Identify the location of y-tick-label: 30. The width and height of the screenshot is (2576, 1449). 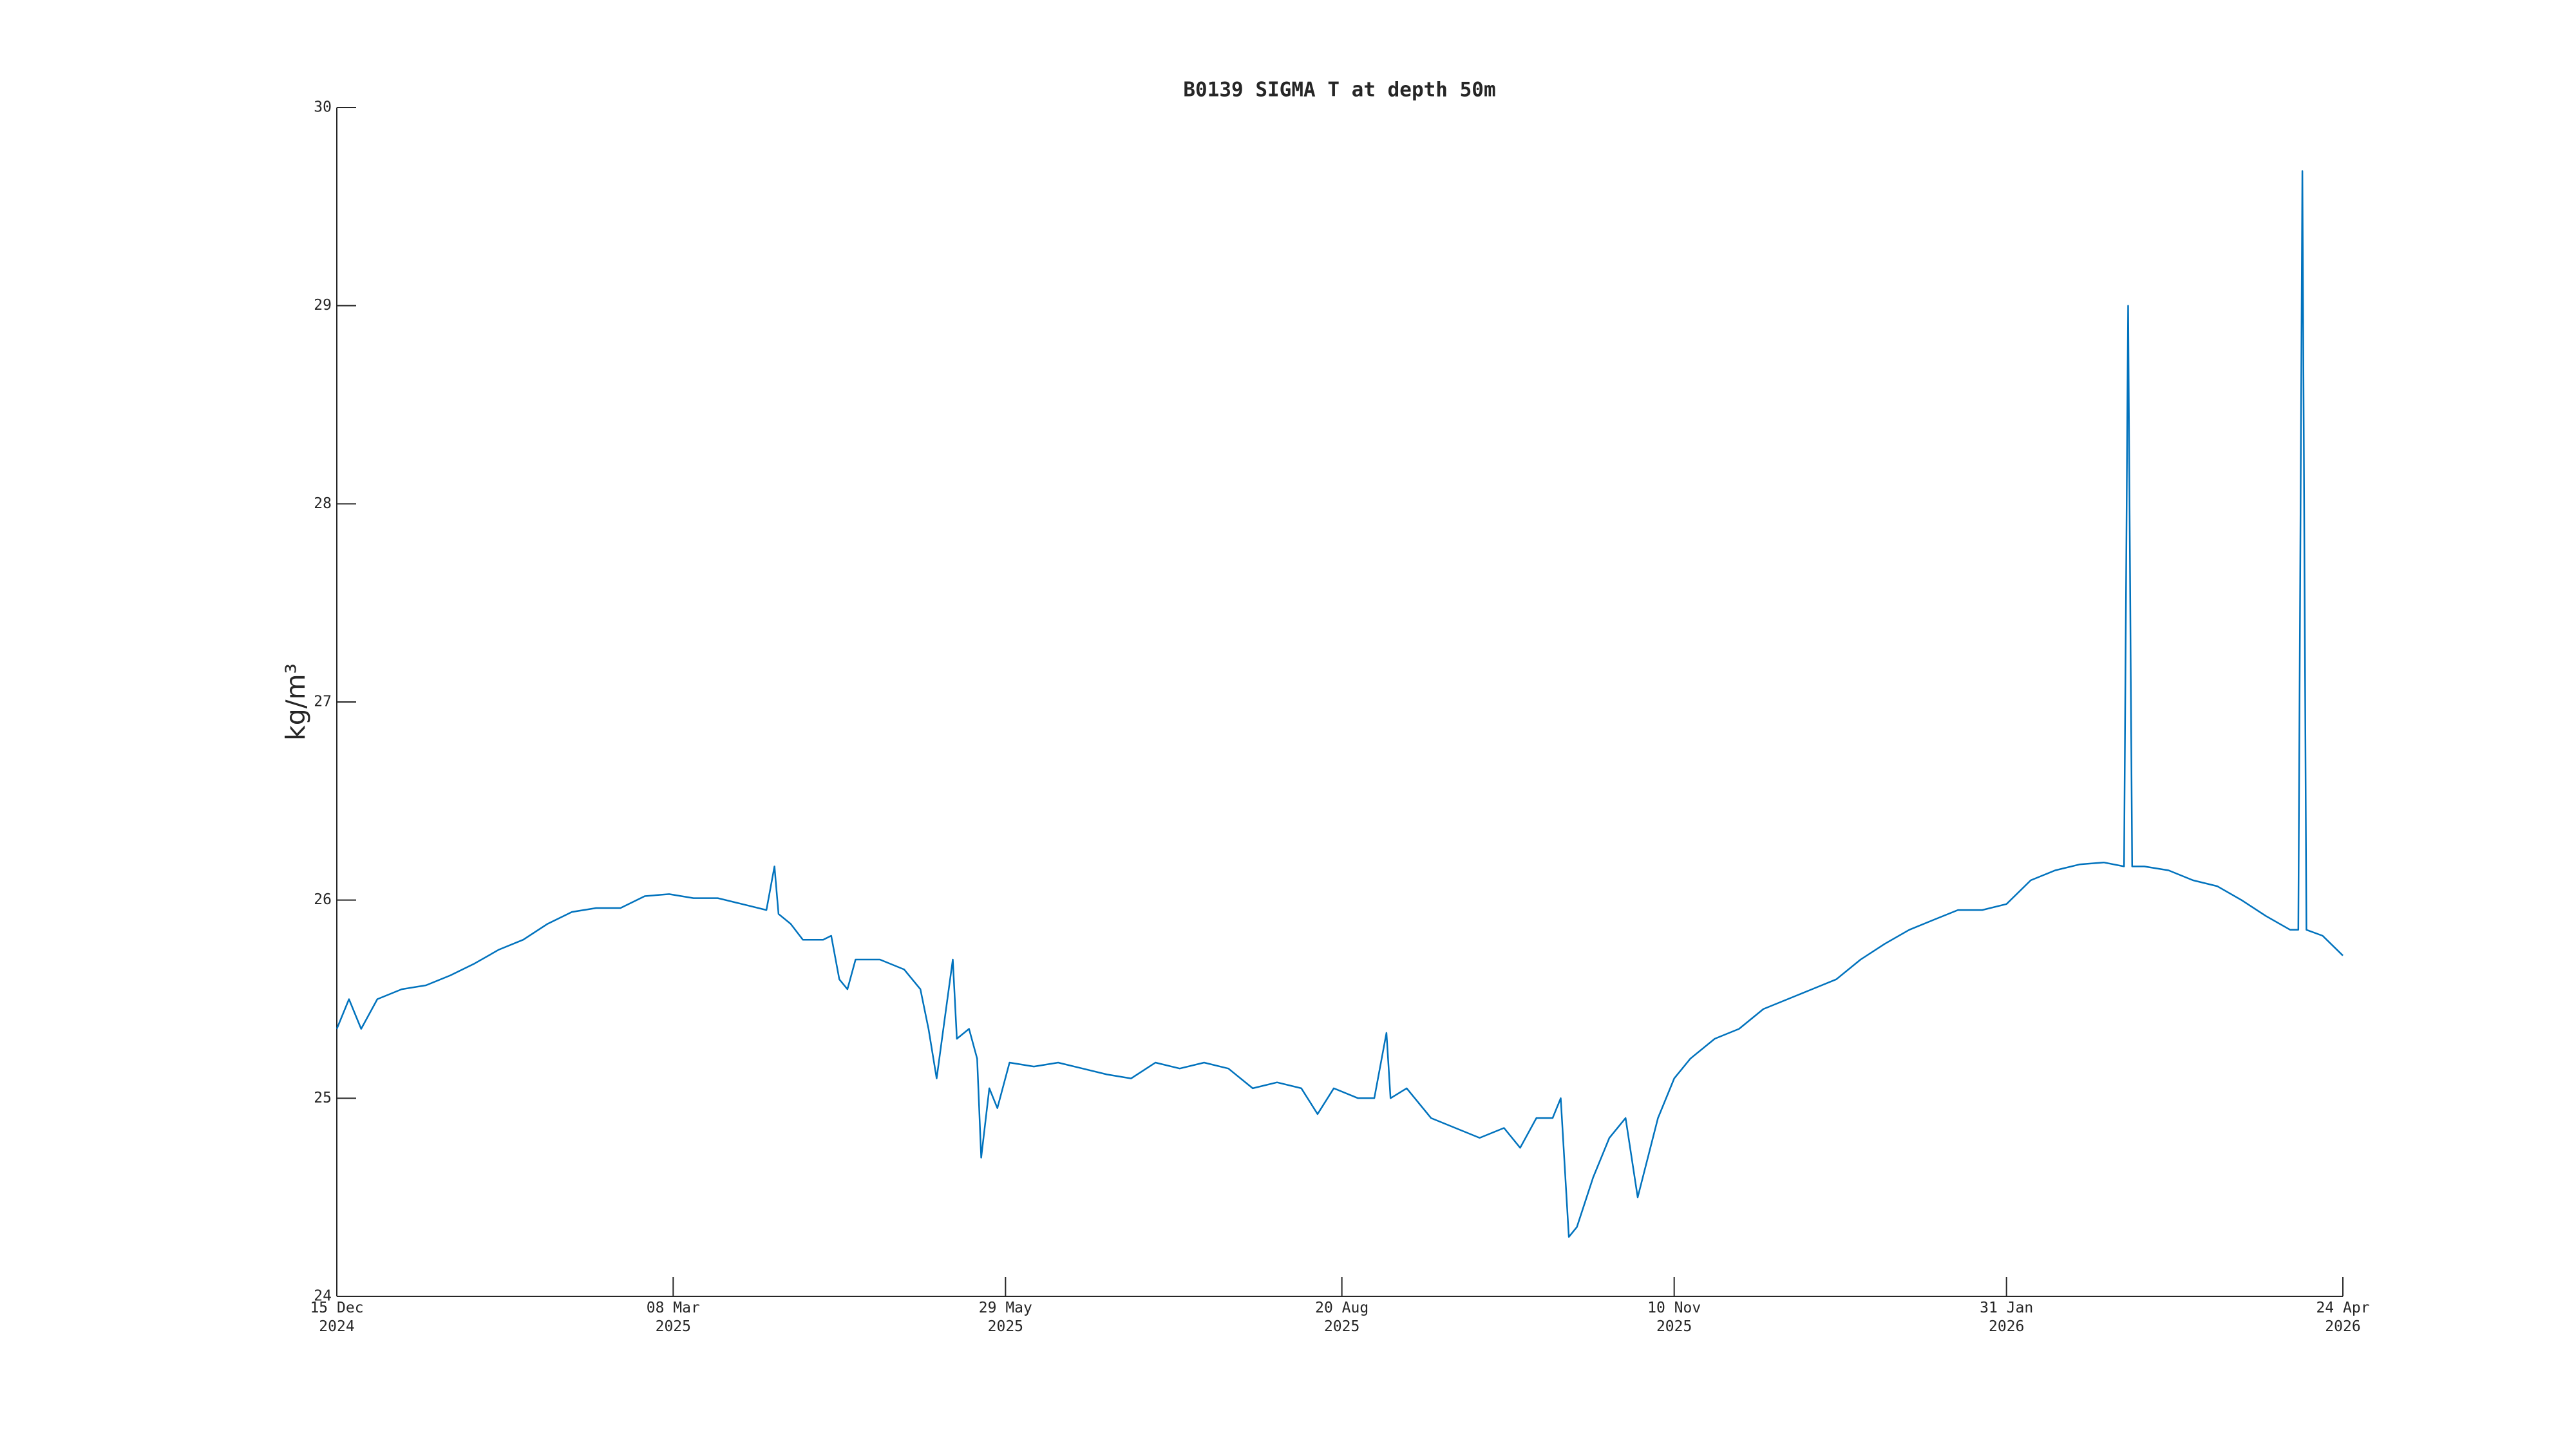
(323, 108).